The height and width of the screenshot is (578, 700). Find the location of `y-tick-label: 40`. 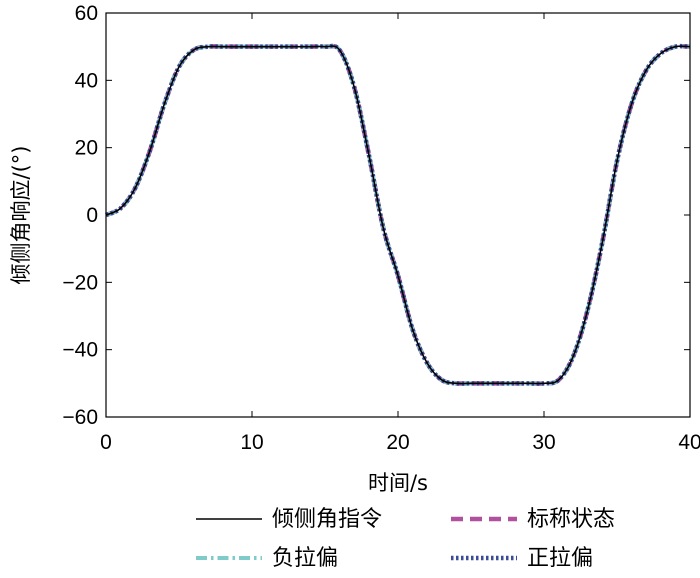

y-tick-label: 40 is located at coordinates (86, 80).